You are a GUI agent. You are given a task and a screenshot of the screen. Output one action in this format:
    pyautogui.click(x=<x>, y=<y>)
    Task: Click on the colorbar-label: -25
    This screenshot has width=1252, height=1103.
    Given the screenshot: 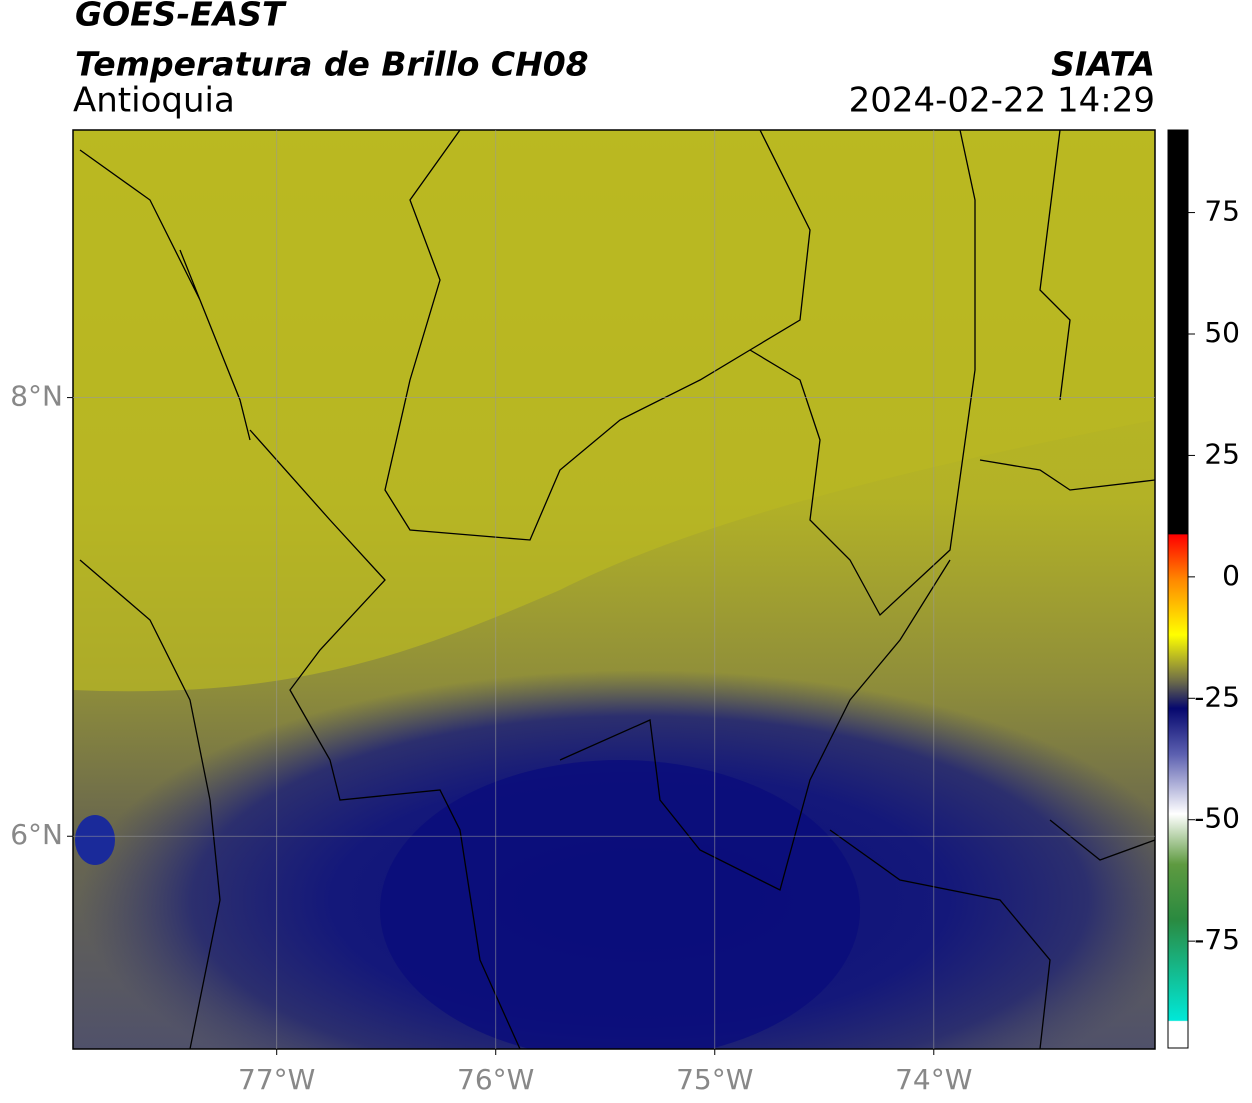 What is the action you would take?
    pyautogui.click(x=1217, y=696)
    